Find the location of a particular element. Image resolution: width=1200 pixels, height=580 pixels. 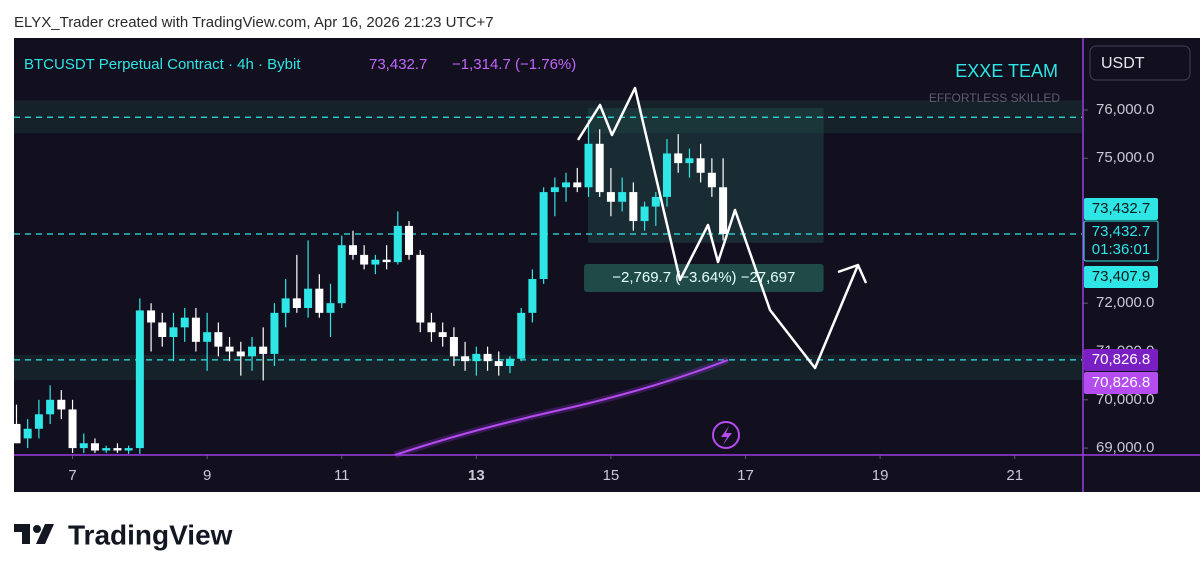

brand-logo is located at coordinates (34, 534).